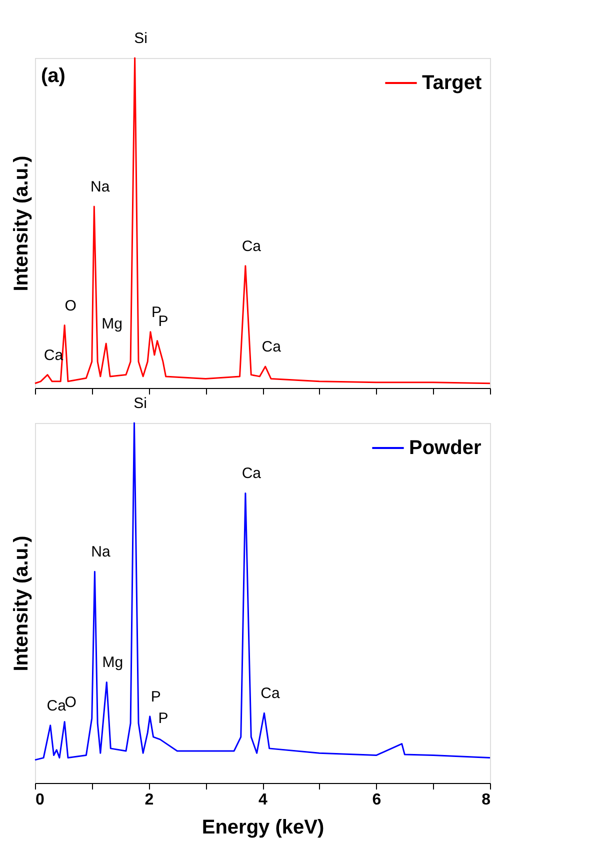 Image resolution: width=603 pixels, height=853 pixels. What do you see at coordinates (53, 76) in the screenshot?
I see `annotation: (a)` at bounding box center [53, 76].